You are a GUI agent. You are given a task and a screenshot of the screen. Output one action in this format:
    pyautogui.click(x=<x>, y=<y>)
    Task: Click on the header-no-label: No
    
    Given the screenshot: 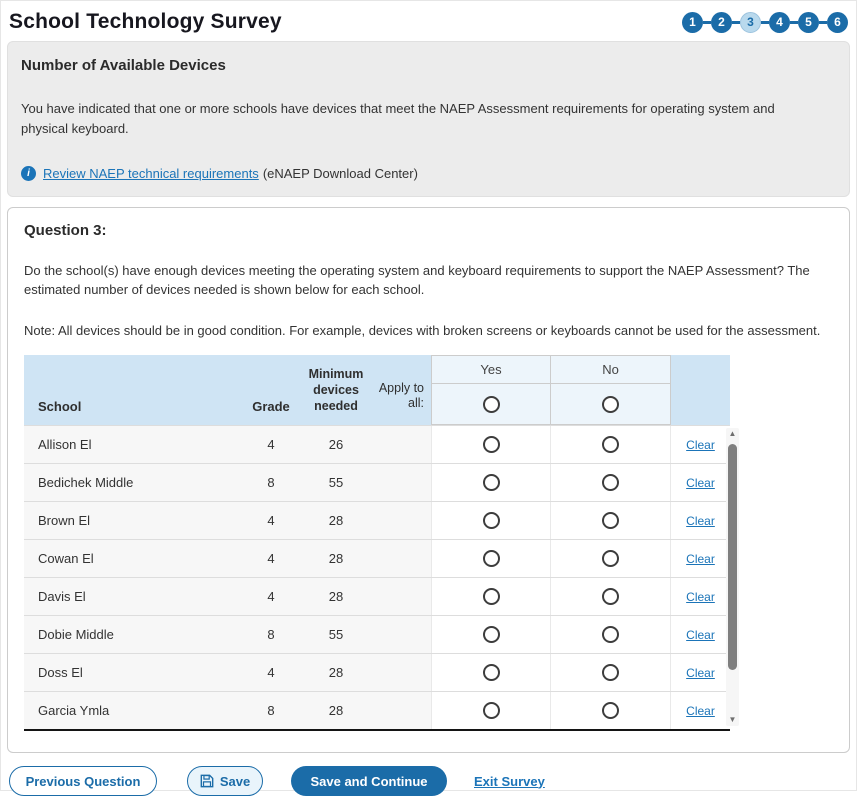 What is the action you would take?
    pyautogui.click(x=610, y=370)
    